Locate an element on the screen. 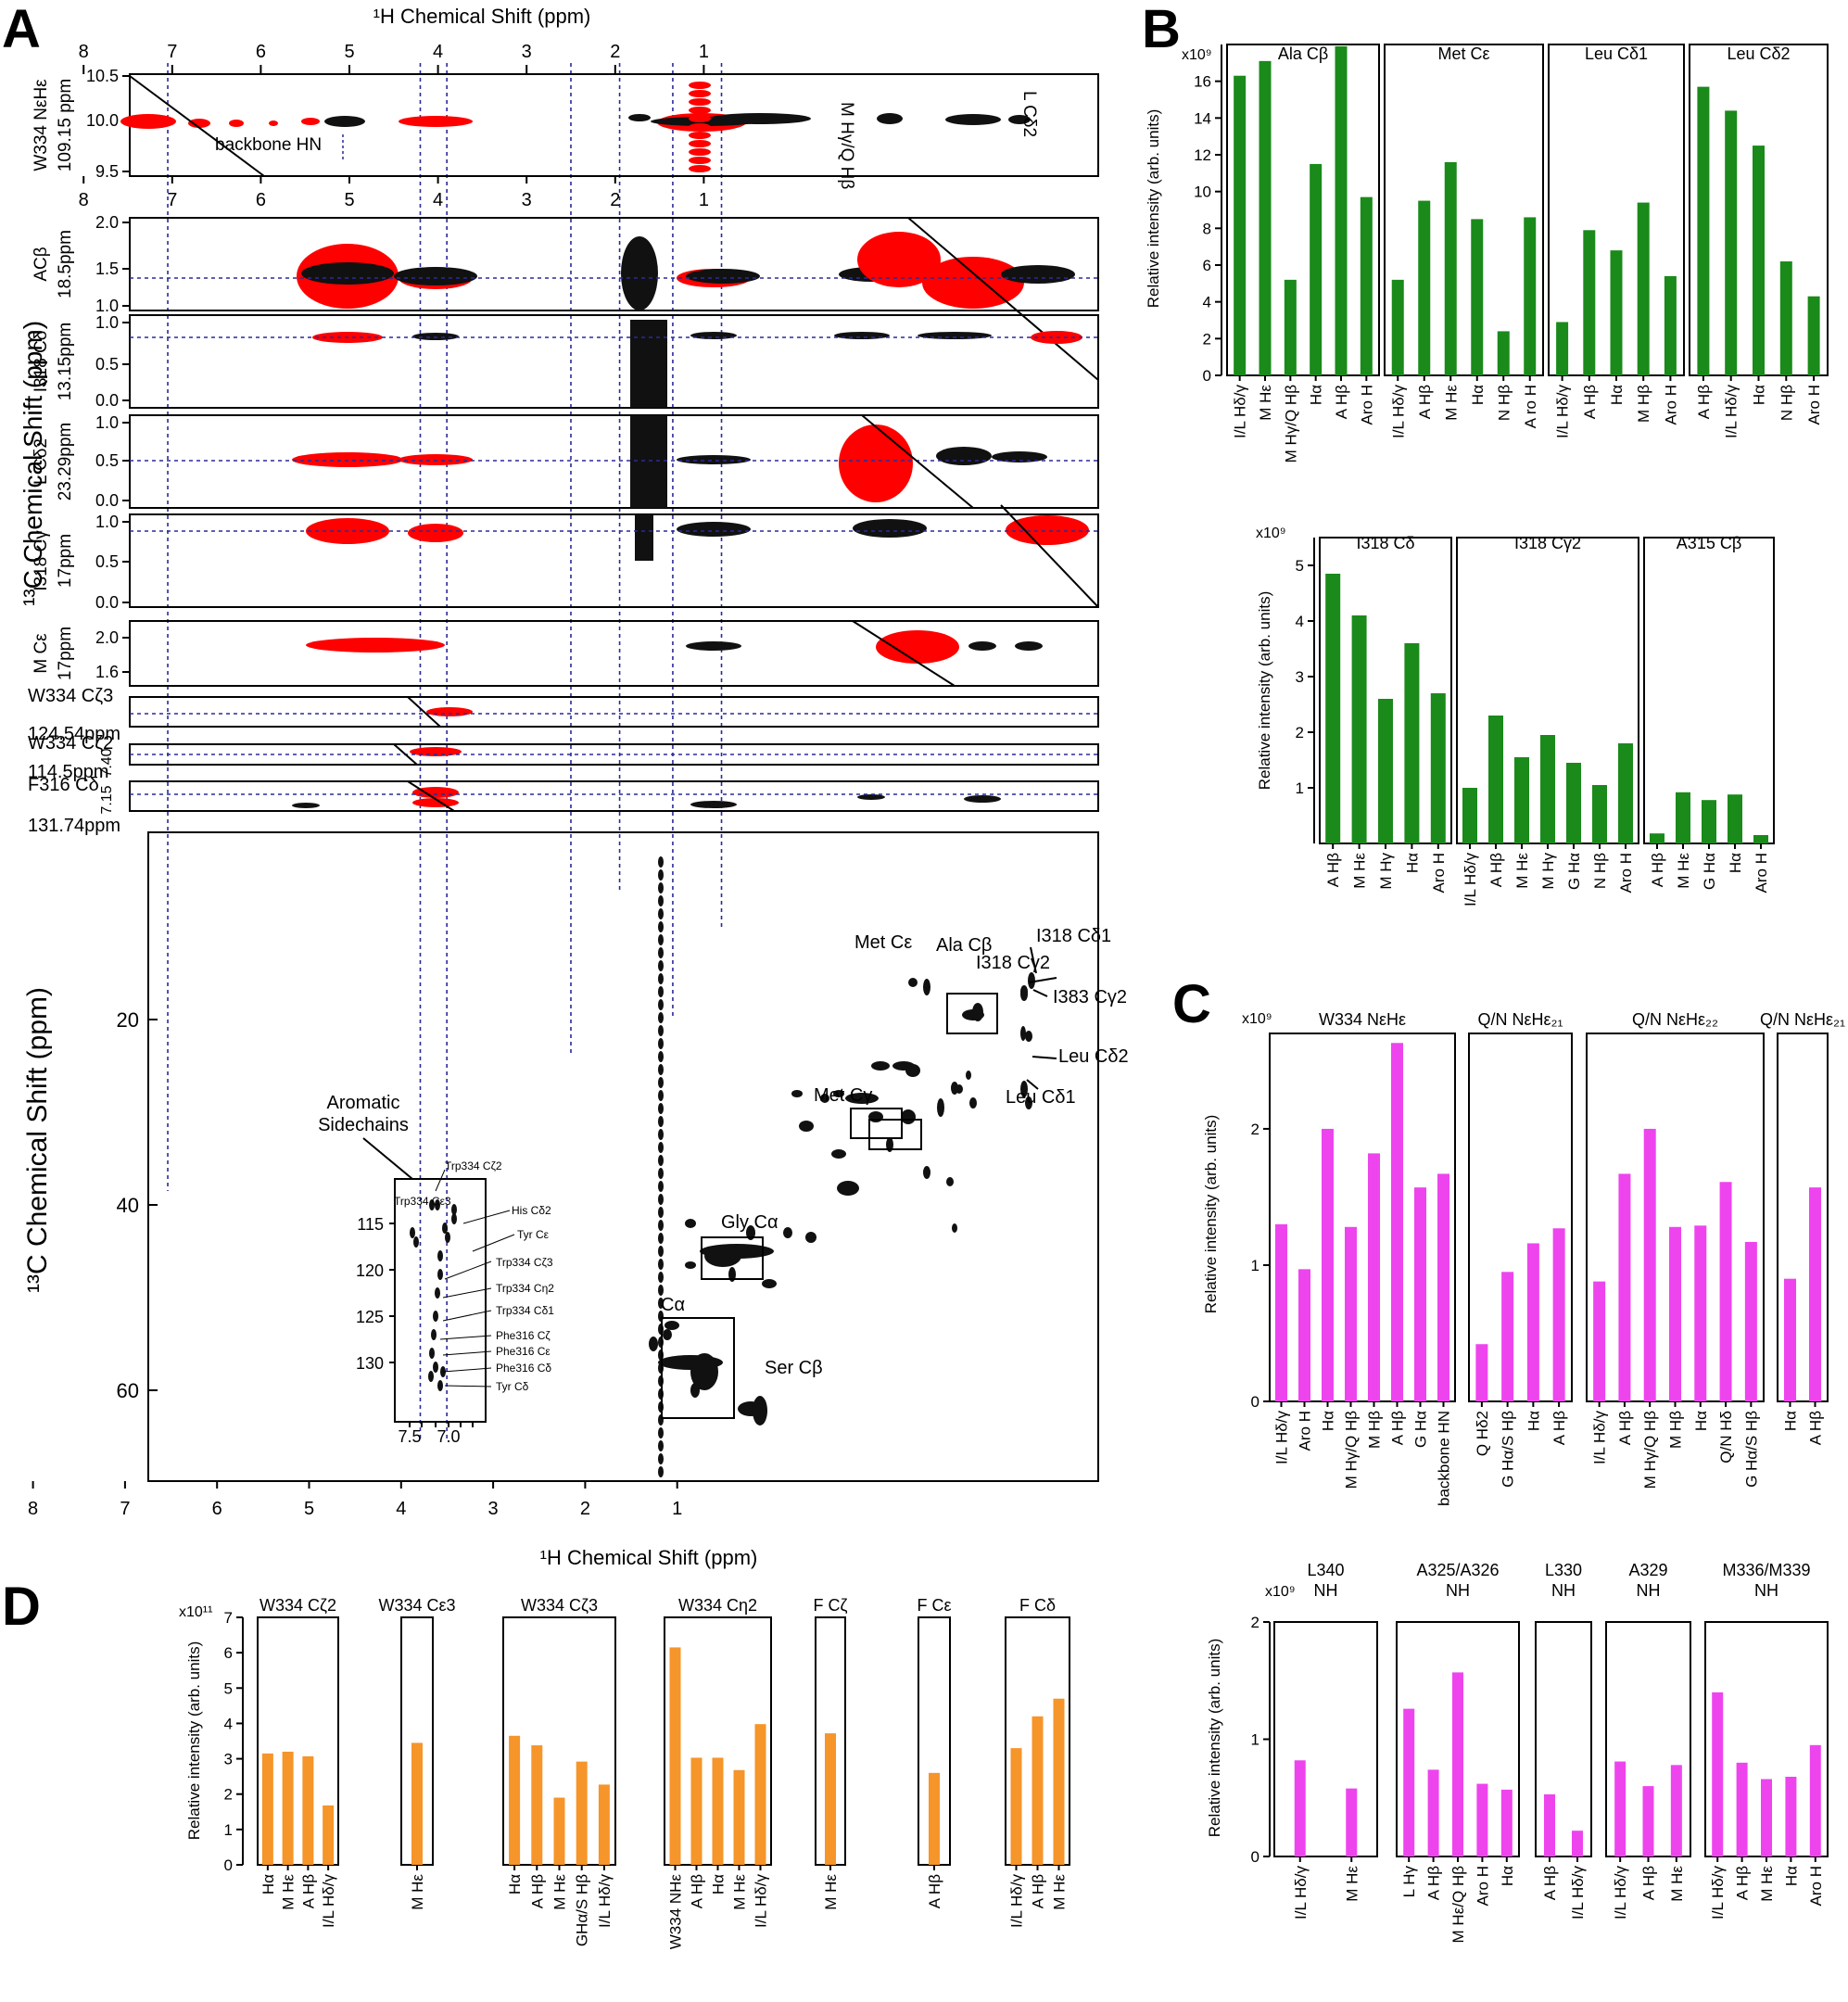 Image resolution: width=1848 pixels, height=2002 pixels. selection-box is located at coordinates (698, 1368).